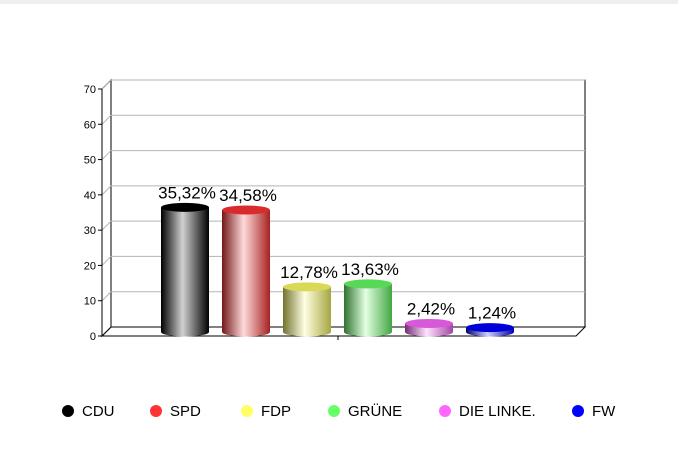  Describe the element at coordinates (93, 337) in the screenshot. I see `y-tick-label: 0` at that location.